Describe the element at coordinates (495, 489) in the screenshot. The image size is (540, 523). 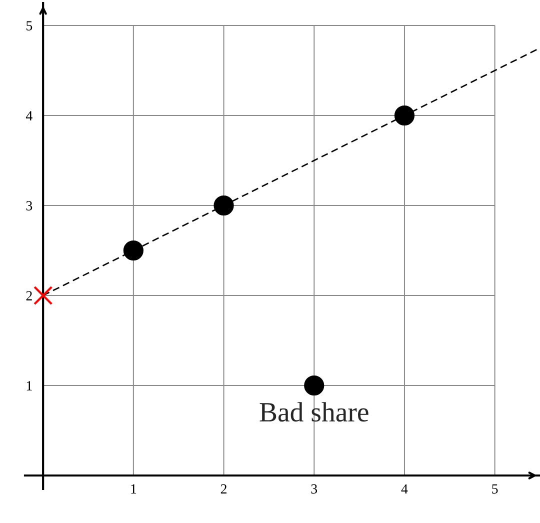
I see `x-tick-label: 5` at that location.